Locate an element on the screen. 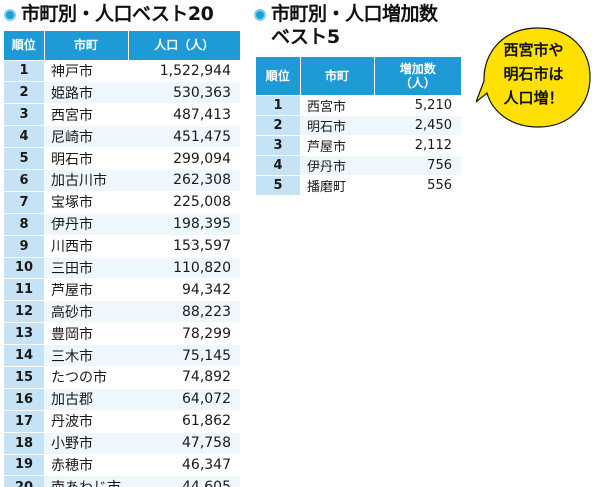  rank-cell: 20 is located at coordinates (24, 481).